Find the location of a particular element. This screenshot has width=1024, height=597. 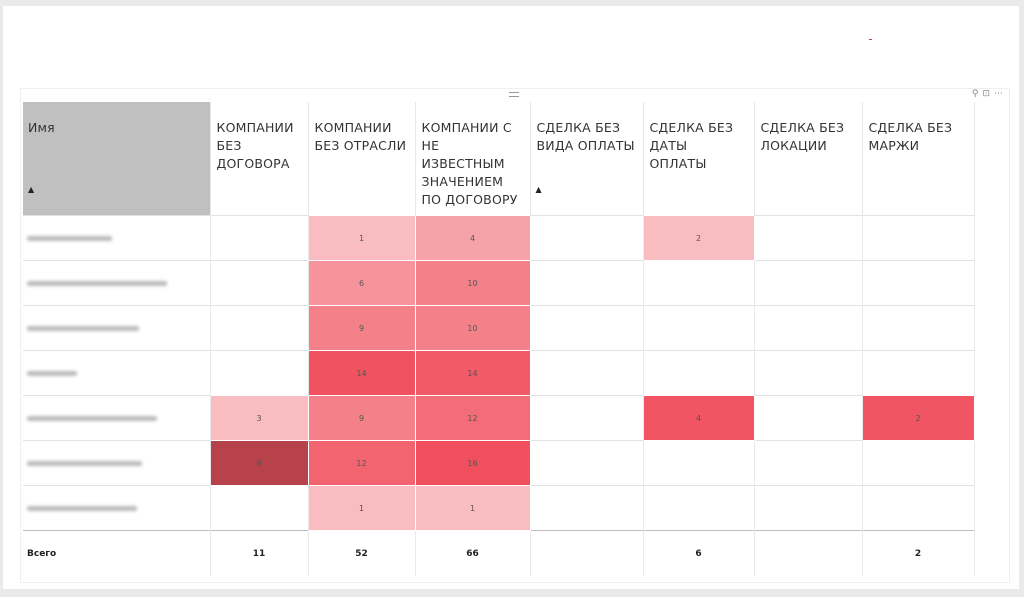

column-header-label: КОМПАНИИ БЕЗ ОТРАСЛИ is located at coordinates (360, 136).